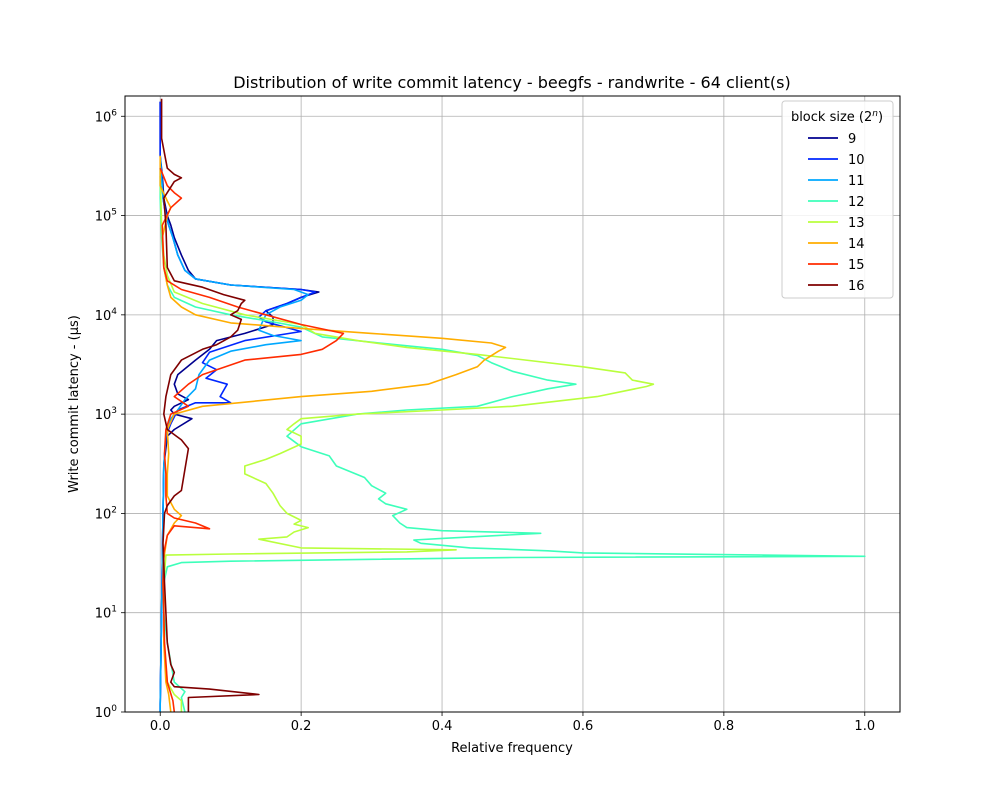 Image resolution: width=1000 pixels, height=800 pixels. Describe the element at coordinates (837, 117) in the screenshot. I see `legend-title: block size (2n)` at that location.